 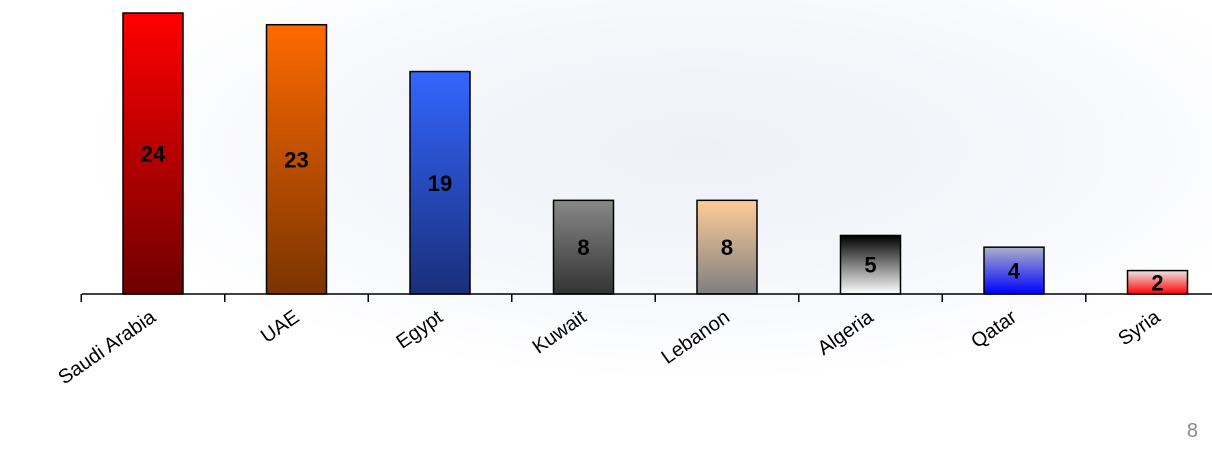 I want to click on data-label-algeria: 5, so click(x=870, y=265).